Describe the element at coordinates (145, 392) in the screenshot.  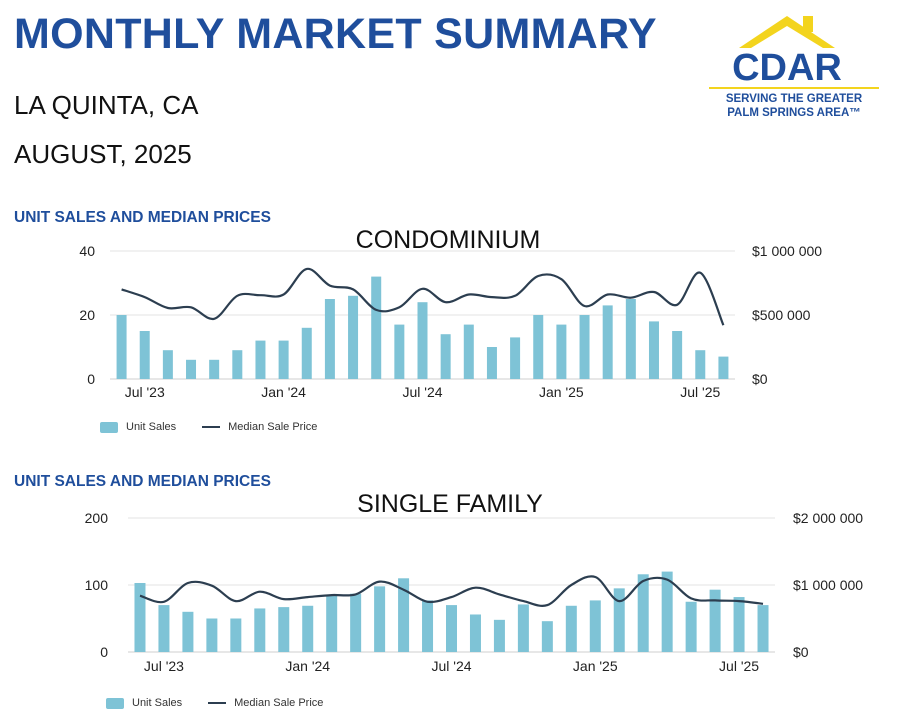
I see `x-tick-label: Jul '23` at that location.